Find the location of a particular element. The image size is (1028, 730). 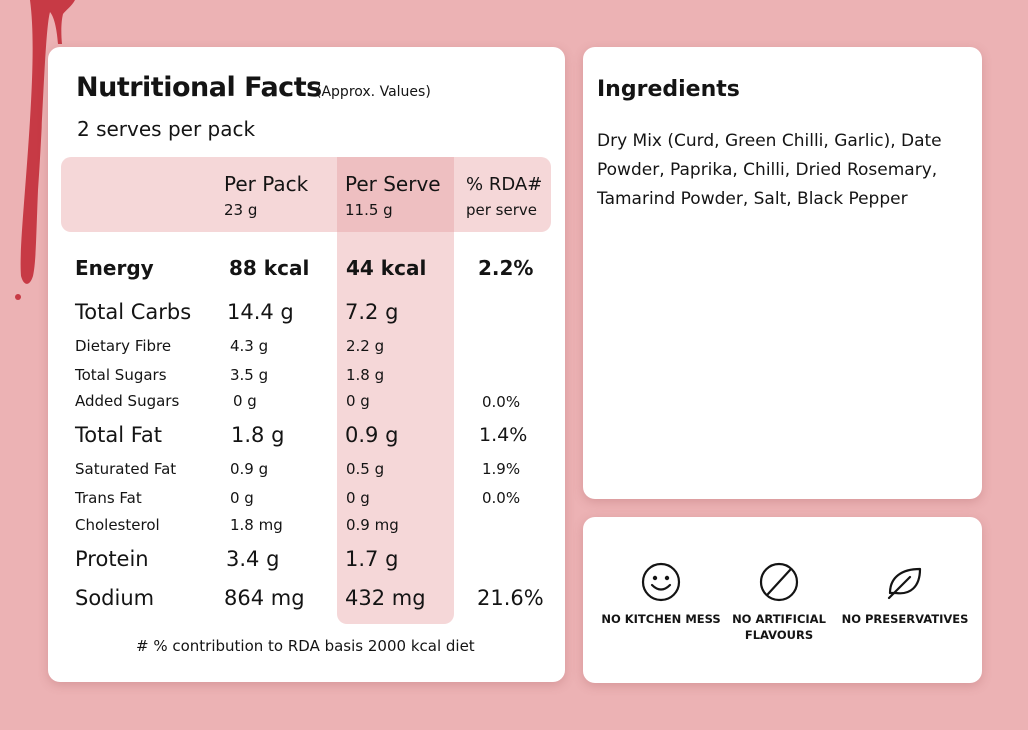

badge-label: NO ARTIFICIAL FLAVOURS is located at coordinates (779, 627).